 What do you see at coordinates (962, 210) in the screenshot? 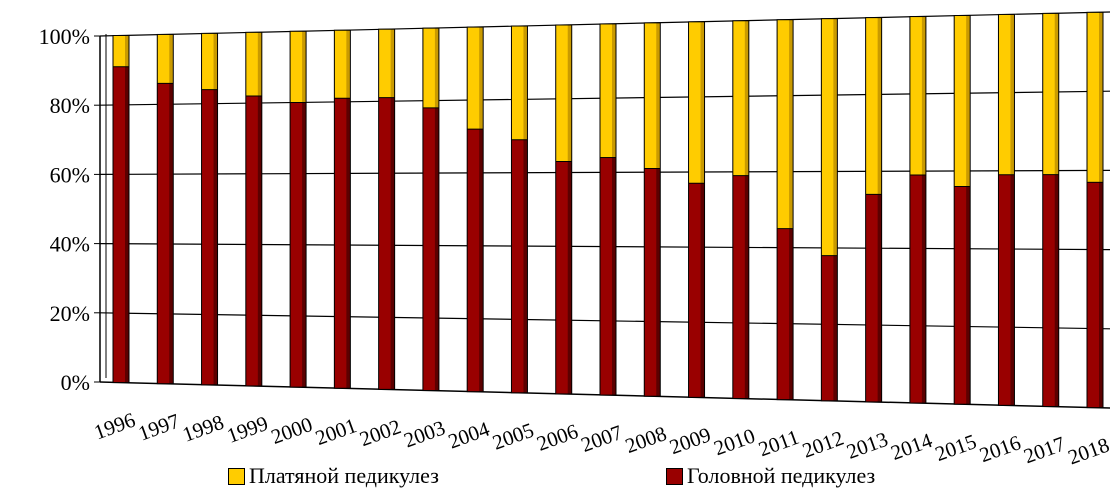
I see `bar-group-2015` at bounding box center [962, 210].